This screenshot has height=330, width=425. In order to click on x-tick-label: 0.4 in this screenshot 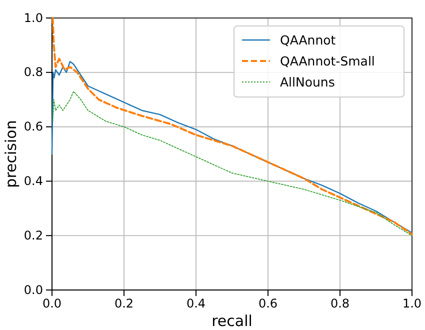, I will do `click(196, 303)`.